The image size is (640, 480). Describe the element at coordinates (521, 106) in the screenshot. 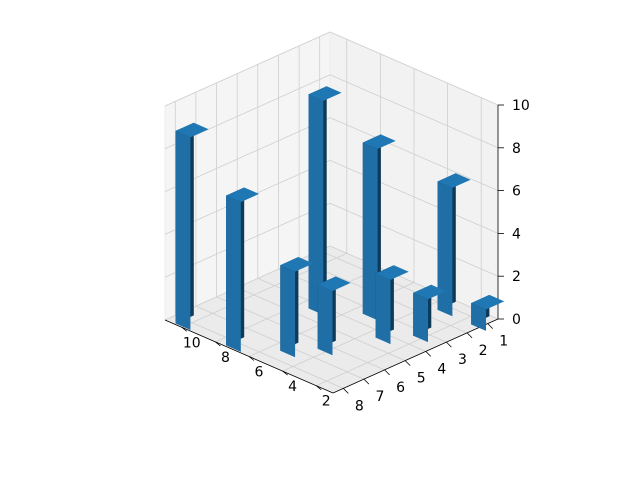

I see `z-axis-tick-label: 10` at that location.